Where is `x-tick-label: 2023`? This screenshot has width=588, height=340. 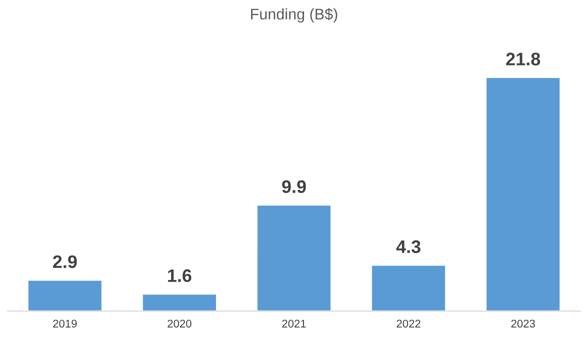 x-tick-label: 2023 is located at coordinates (523, 324).